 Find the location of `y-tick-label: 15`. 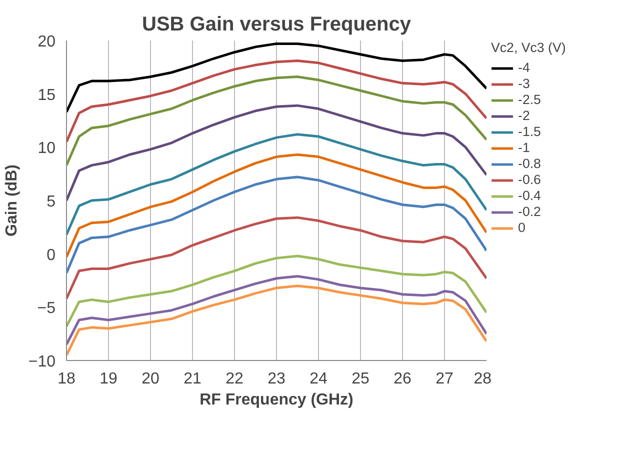

y-tick-label: 15 is located at coordinates (47, 95).